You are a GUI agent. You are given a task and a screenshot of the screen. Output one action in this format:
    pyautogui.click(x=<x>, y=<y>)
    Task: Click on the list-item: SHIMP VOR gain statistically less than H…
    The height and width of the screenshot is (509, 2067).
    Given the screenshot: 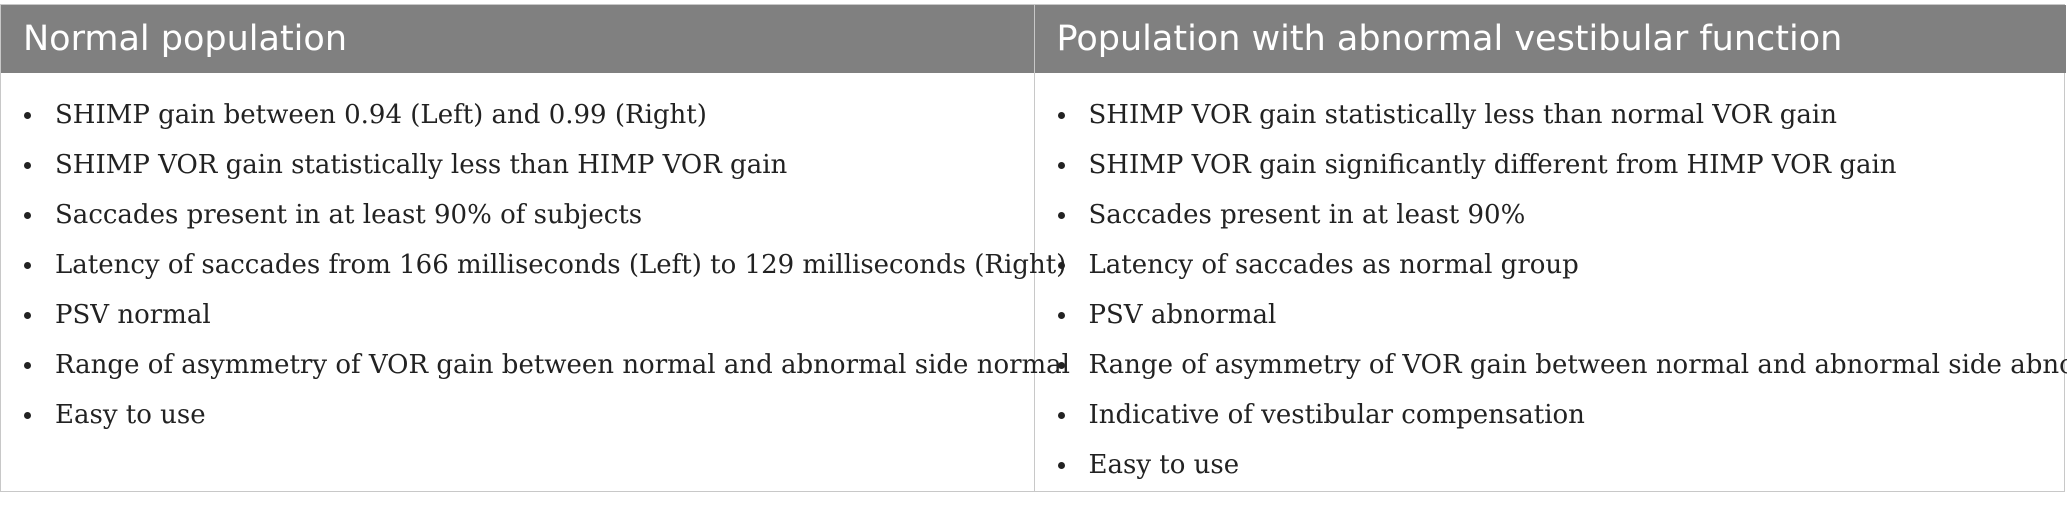 What is the action you would take?
    pyautogui.click(x=517, y=165)
    